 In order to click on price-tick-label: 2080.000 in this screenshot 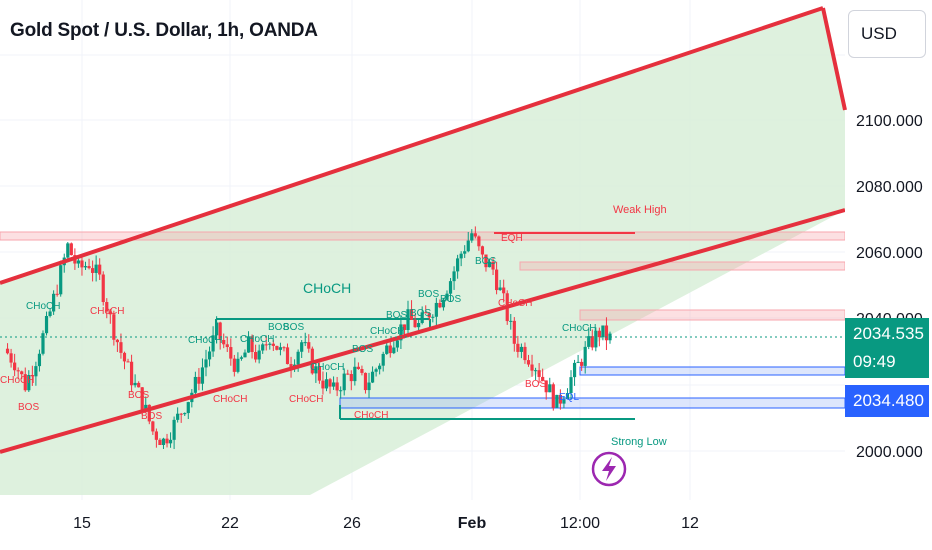, I will do `click(889, 187)`.